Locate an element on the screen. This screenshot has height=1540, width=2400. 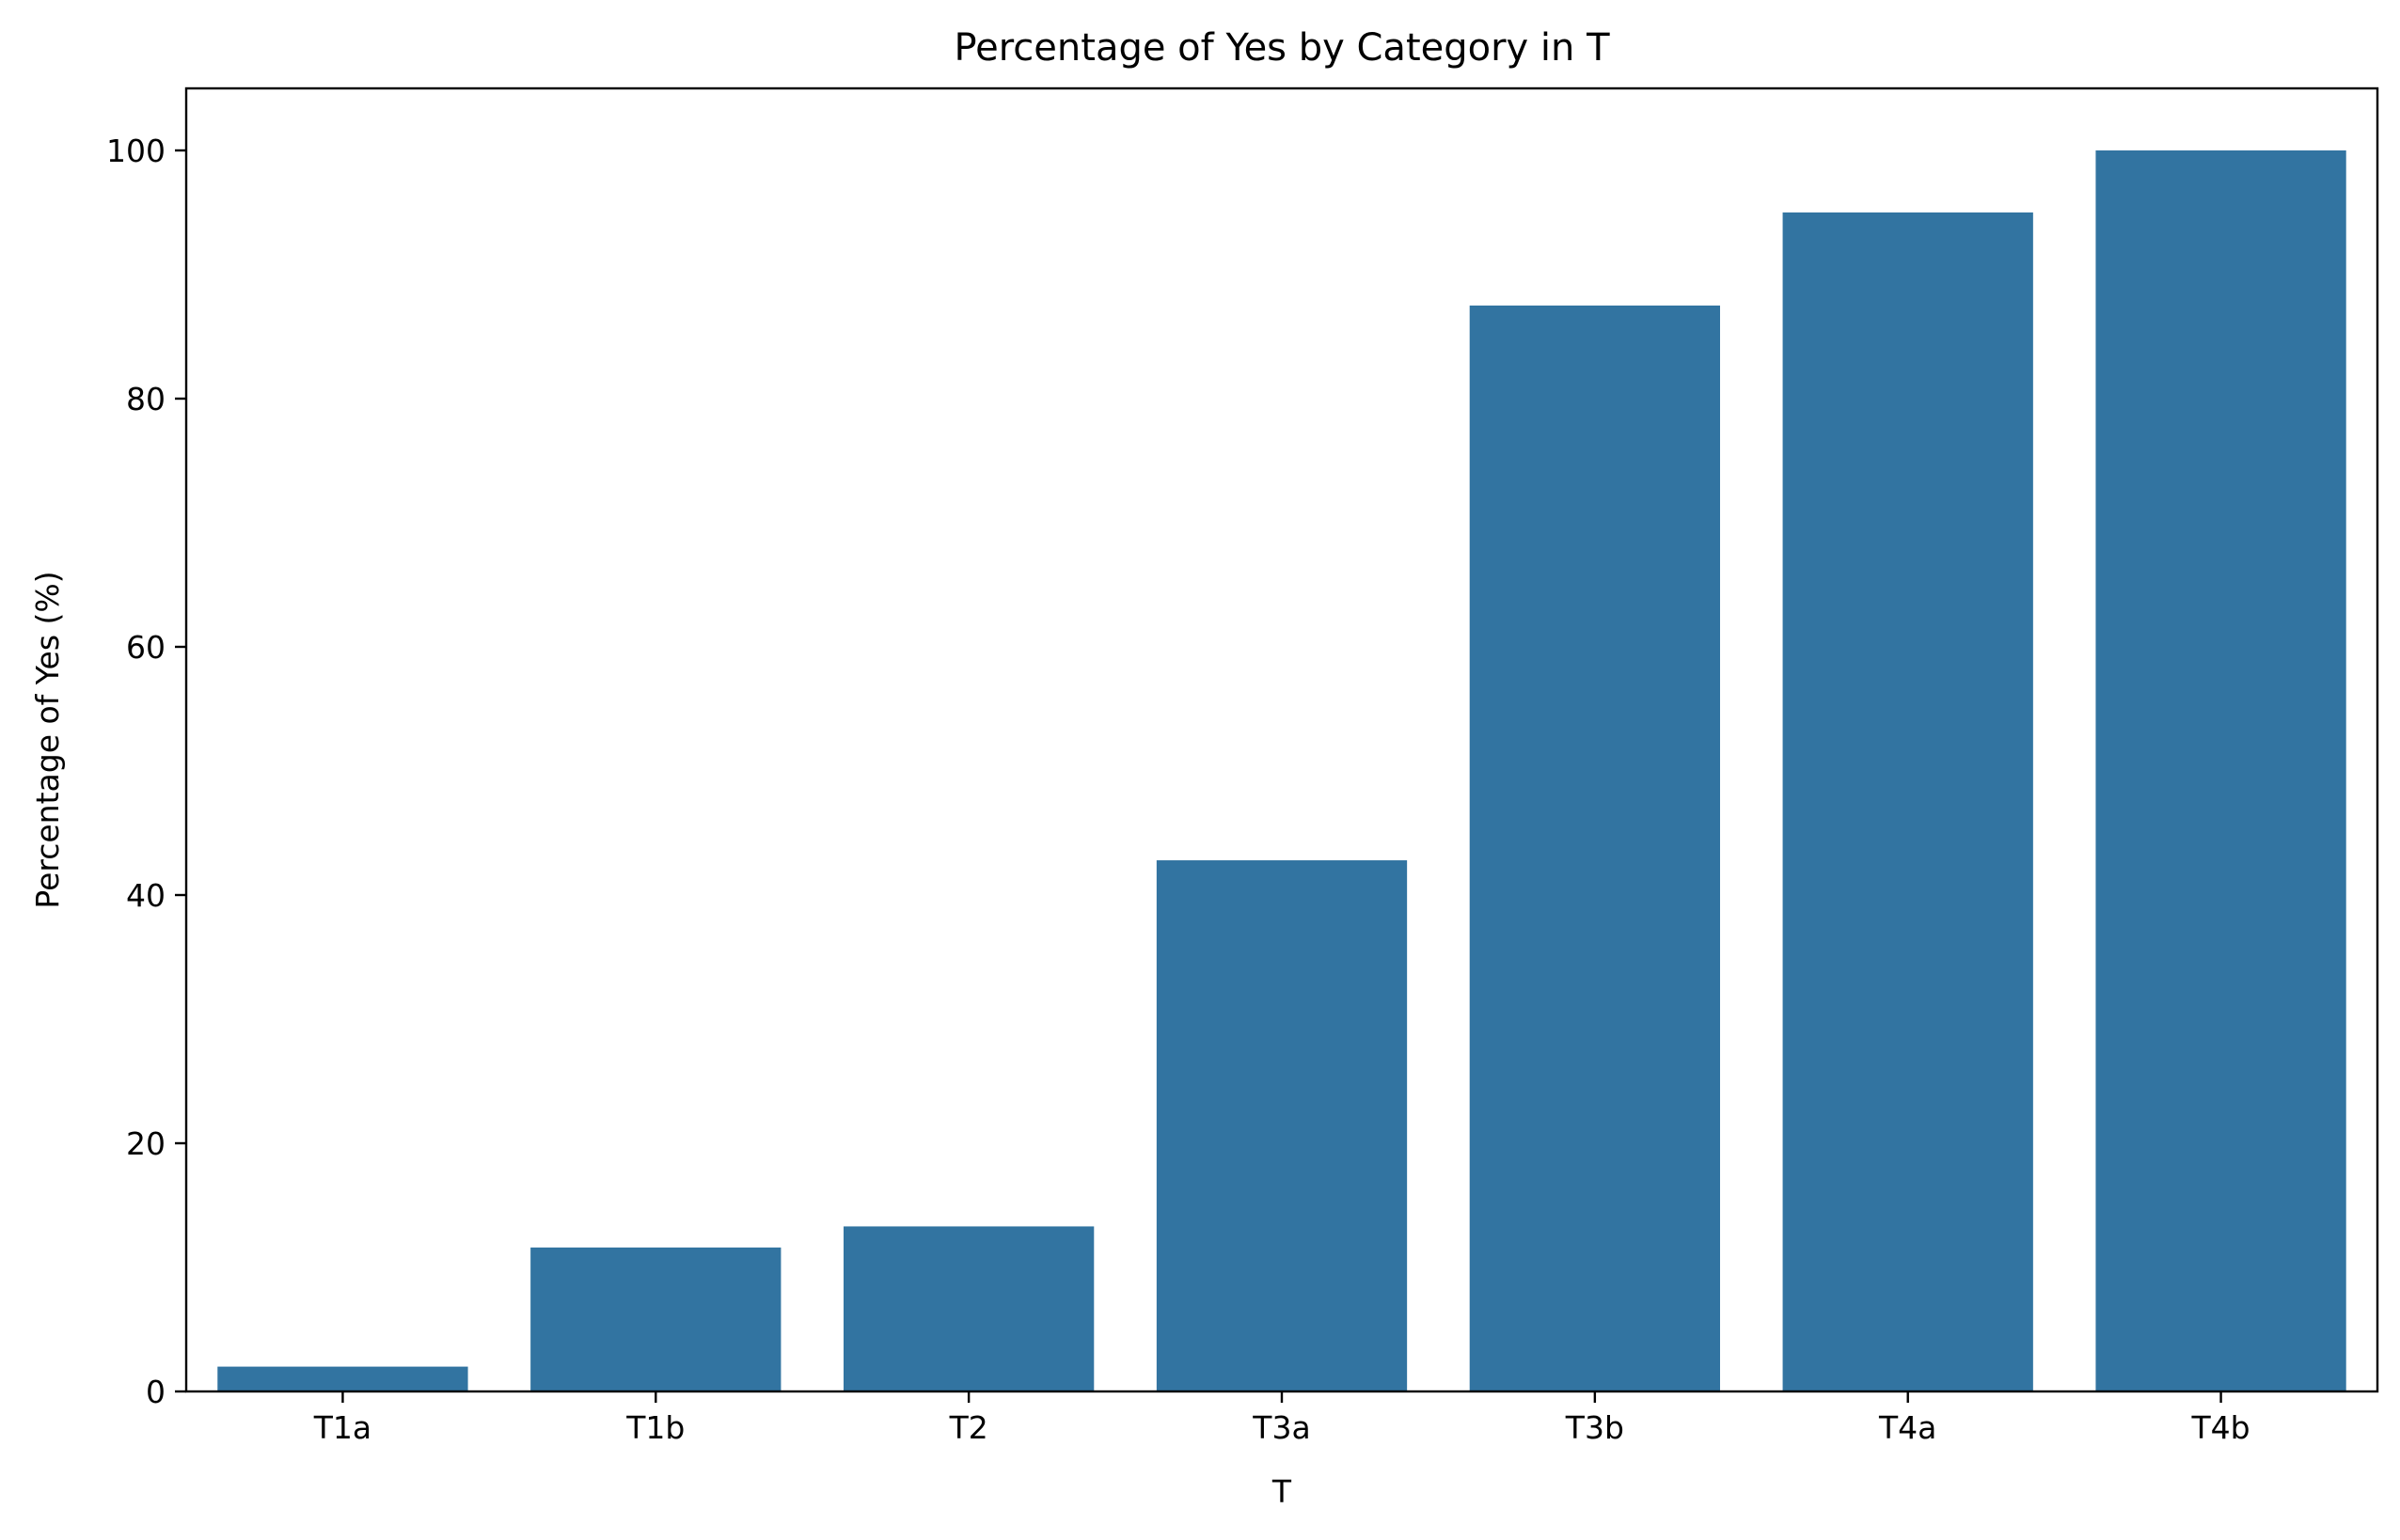
y-axis: 0 20 40 60 80 100 is located at coordinates (146, 771).